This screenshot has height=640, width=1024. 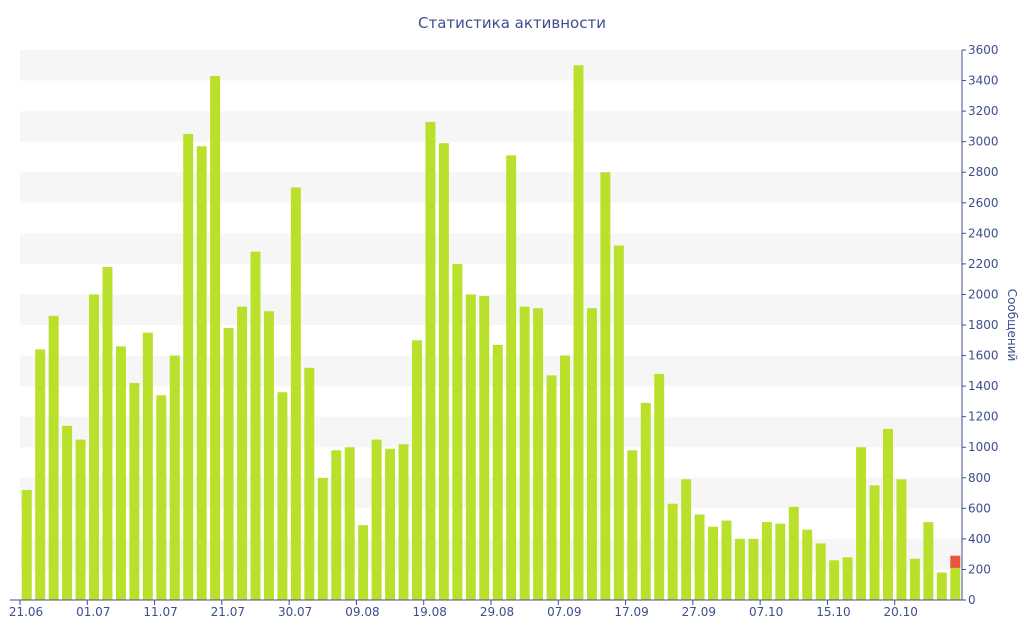 What do you see at coordinates (983, 81) in the screenshot?
I see `y-tick-label: 3400` at bounding box center [983, 81].